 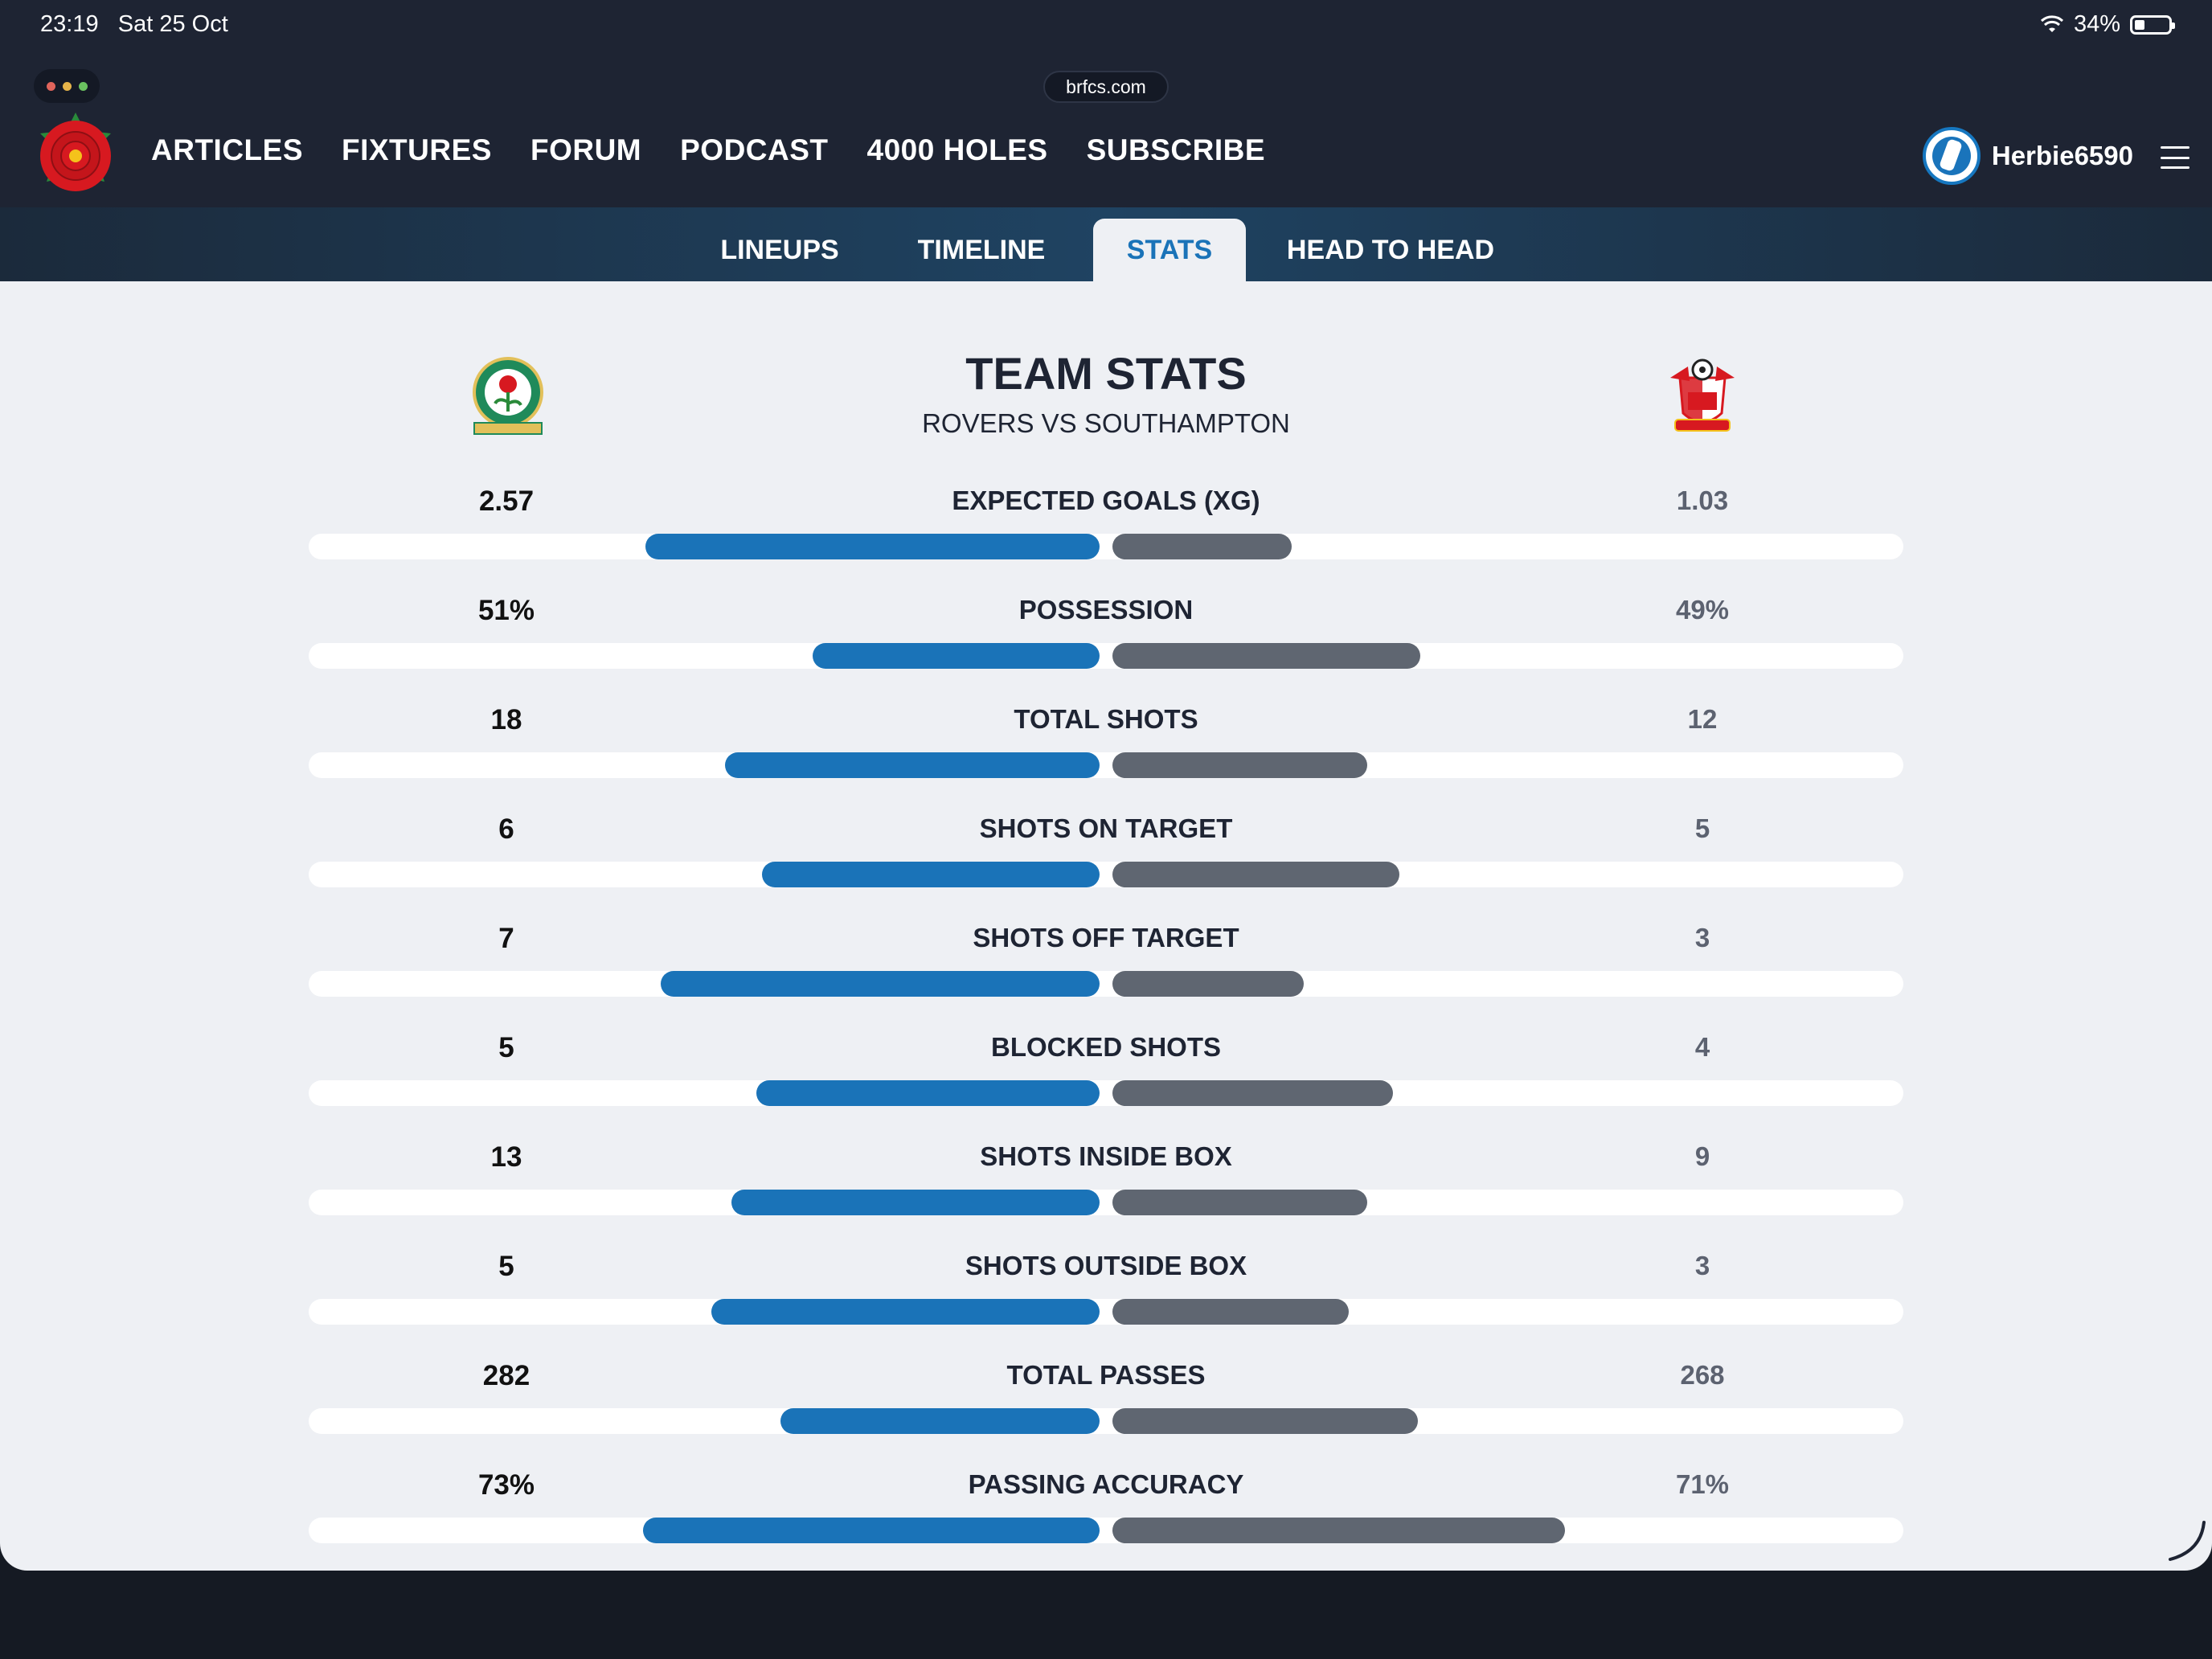 I want to click on match-tabs: LINEUPS TIMELINE STATS HEAD TO HEAD, so click(x=1106, y=244).